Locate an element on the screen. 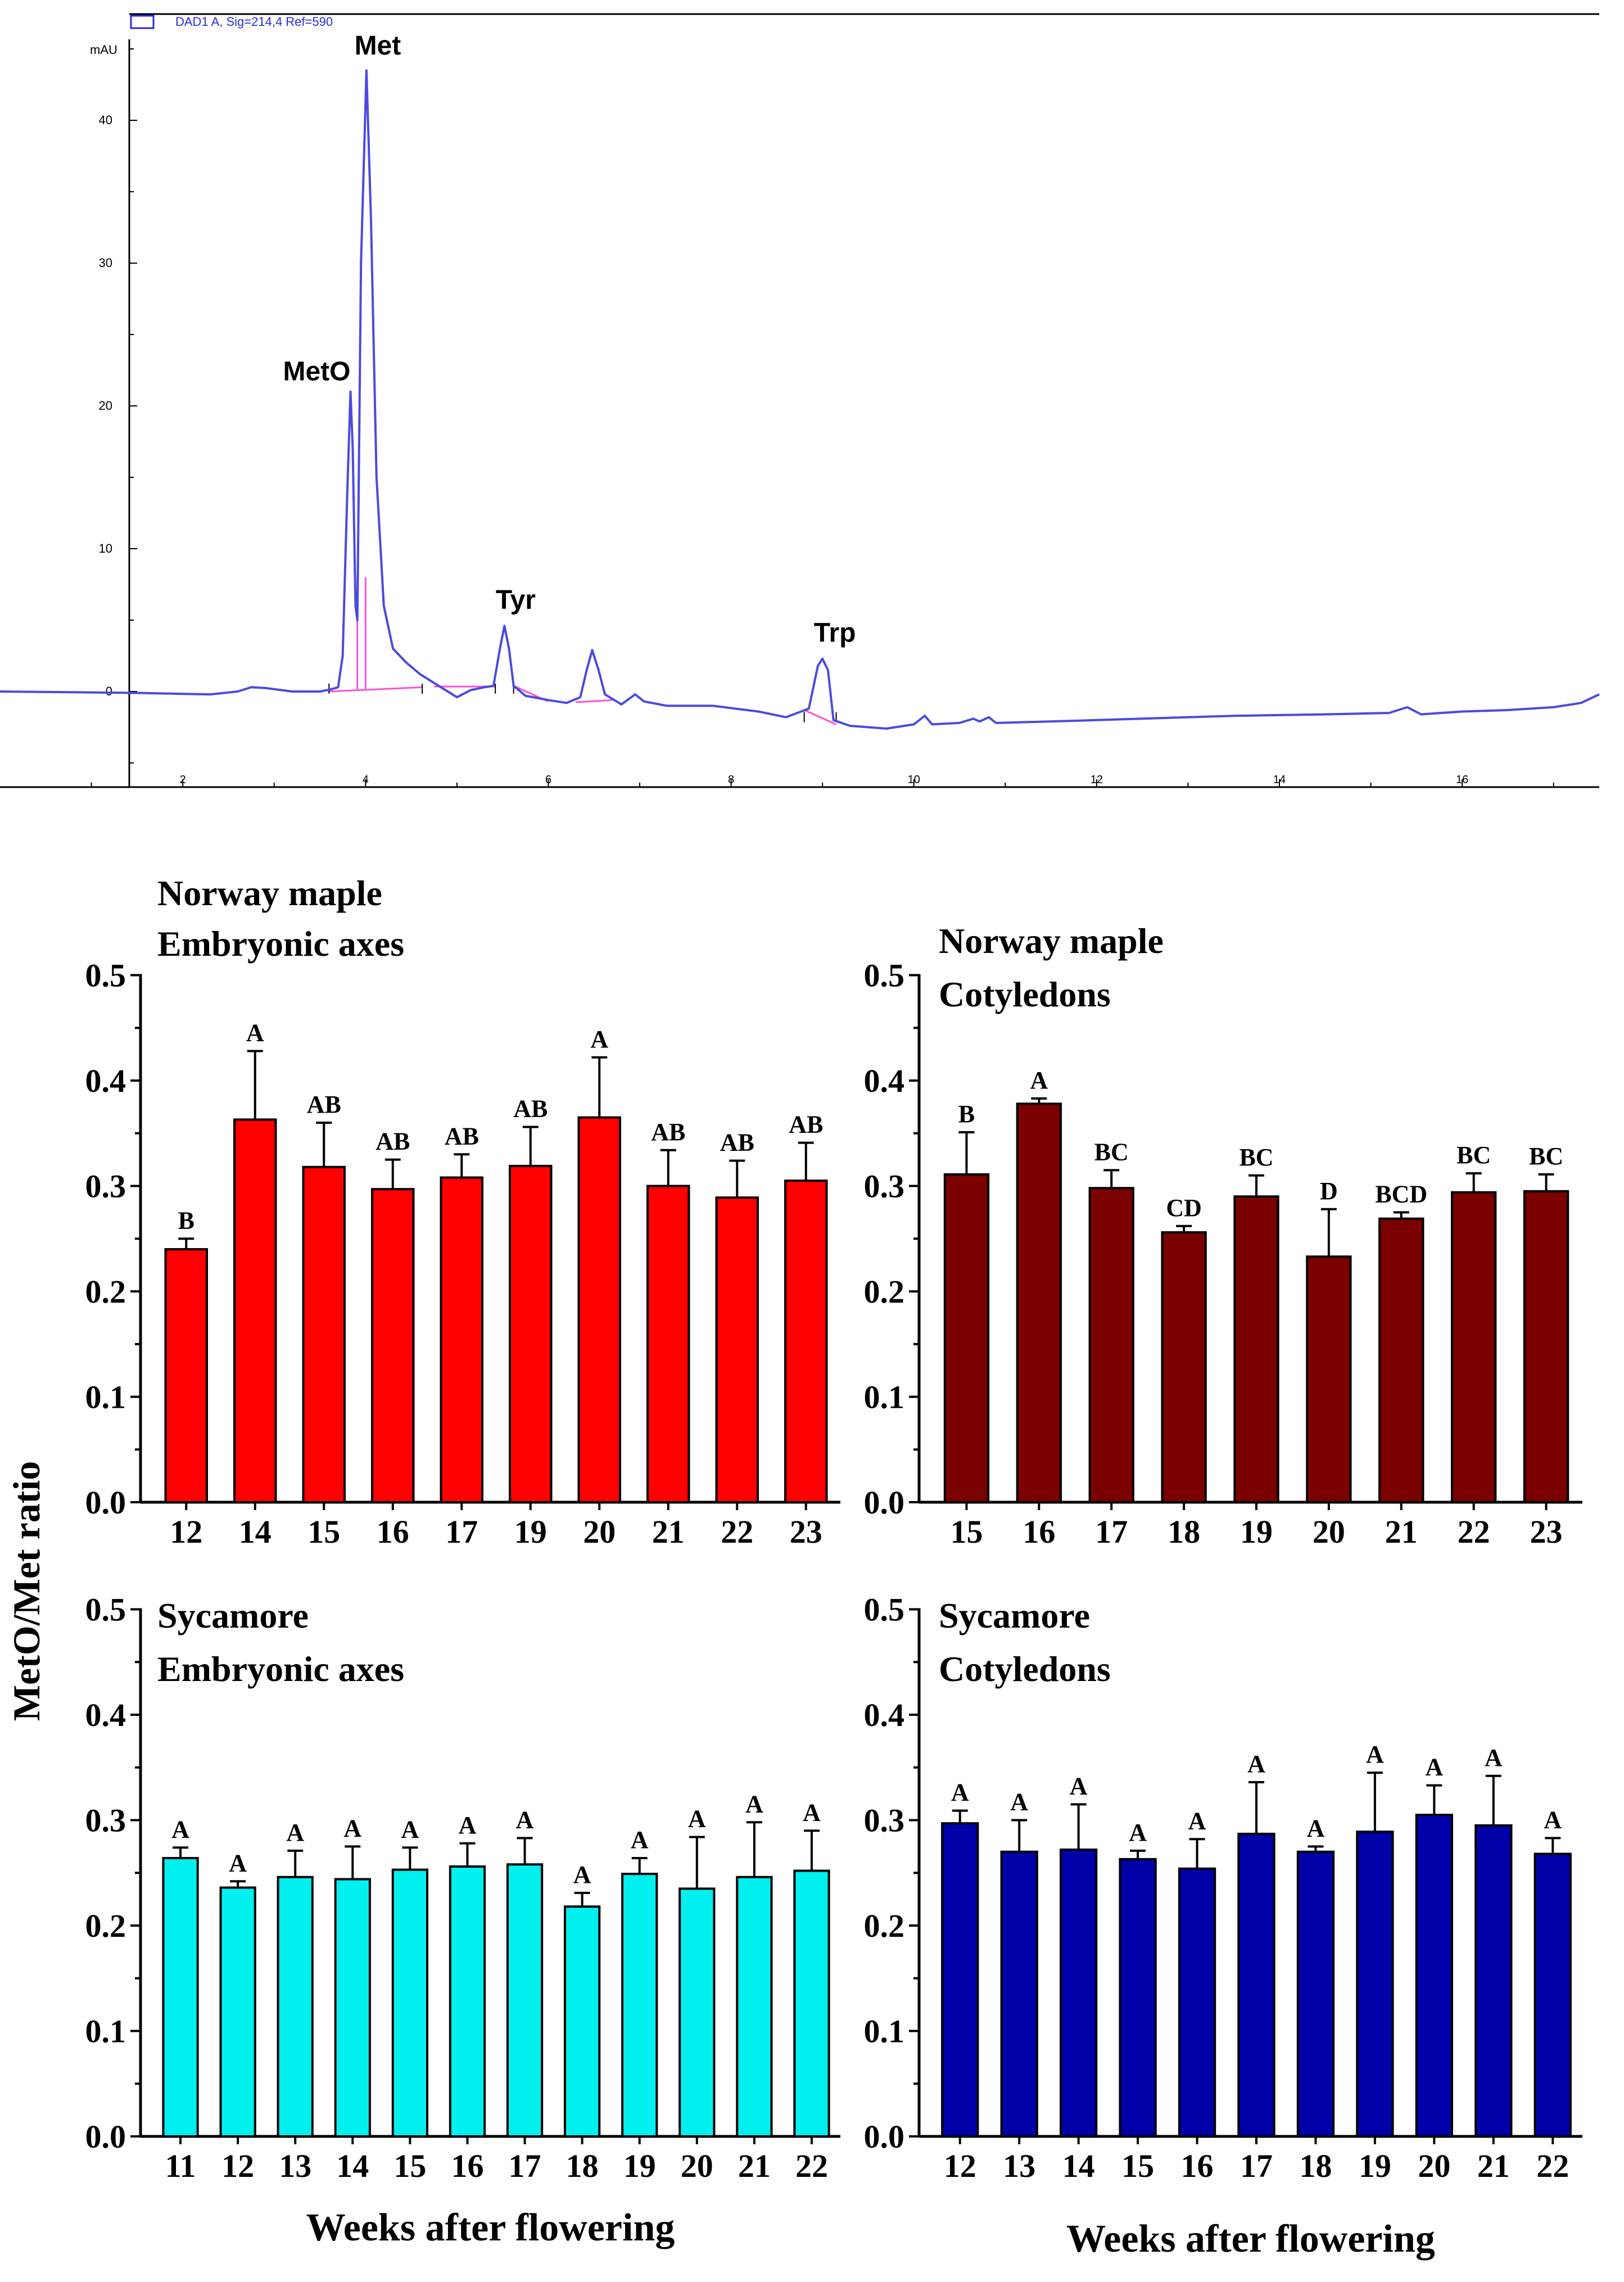 This screenshot has height=2282, width=1624. chromatogram-baseline-segment is located at coordinates (820, 717).